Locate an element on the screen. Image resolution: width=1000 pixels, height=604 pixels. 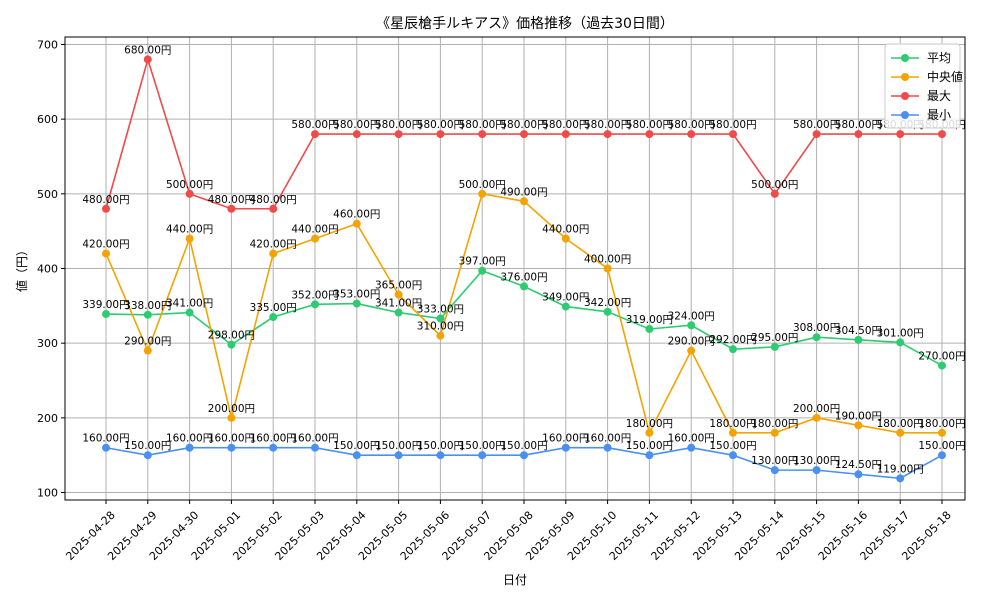
data-label: 295.00円 is located at coordinates (774, 338).